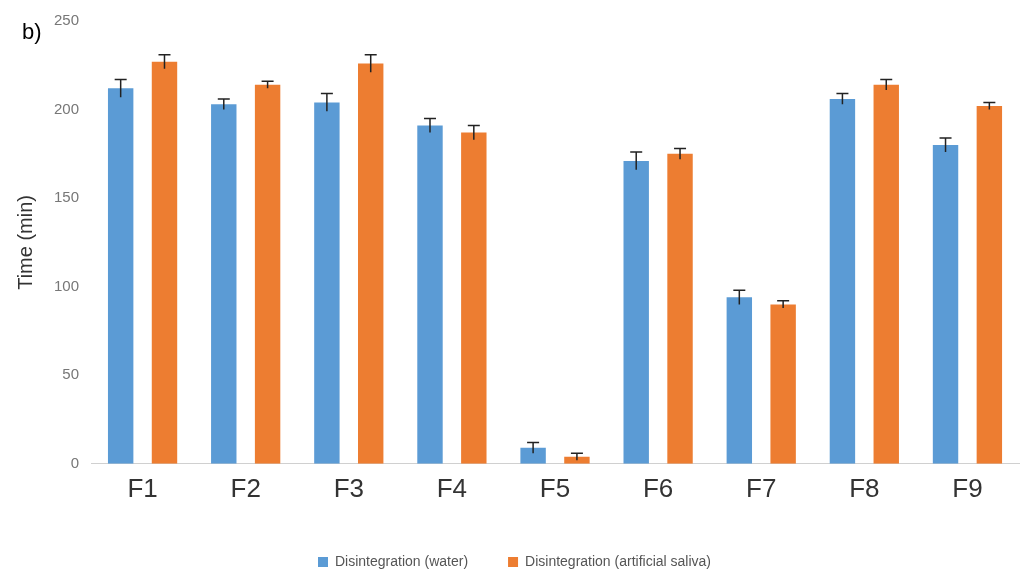 The image size is (1029, 587). What do you see at coordinates (67, 285) in the screenshot?
I see `y-tick-label: 100` at bounding box center [67, 285].